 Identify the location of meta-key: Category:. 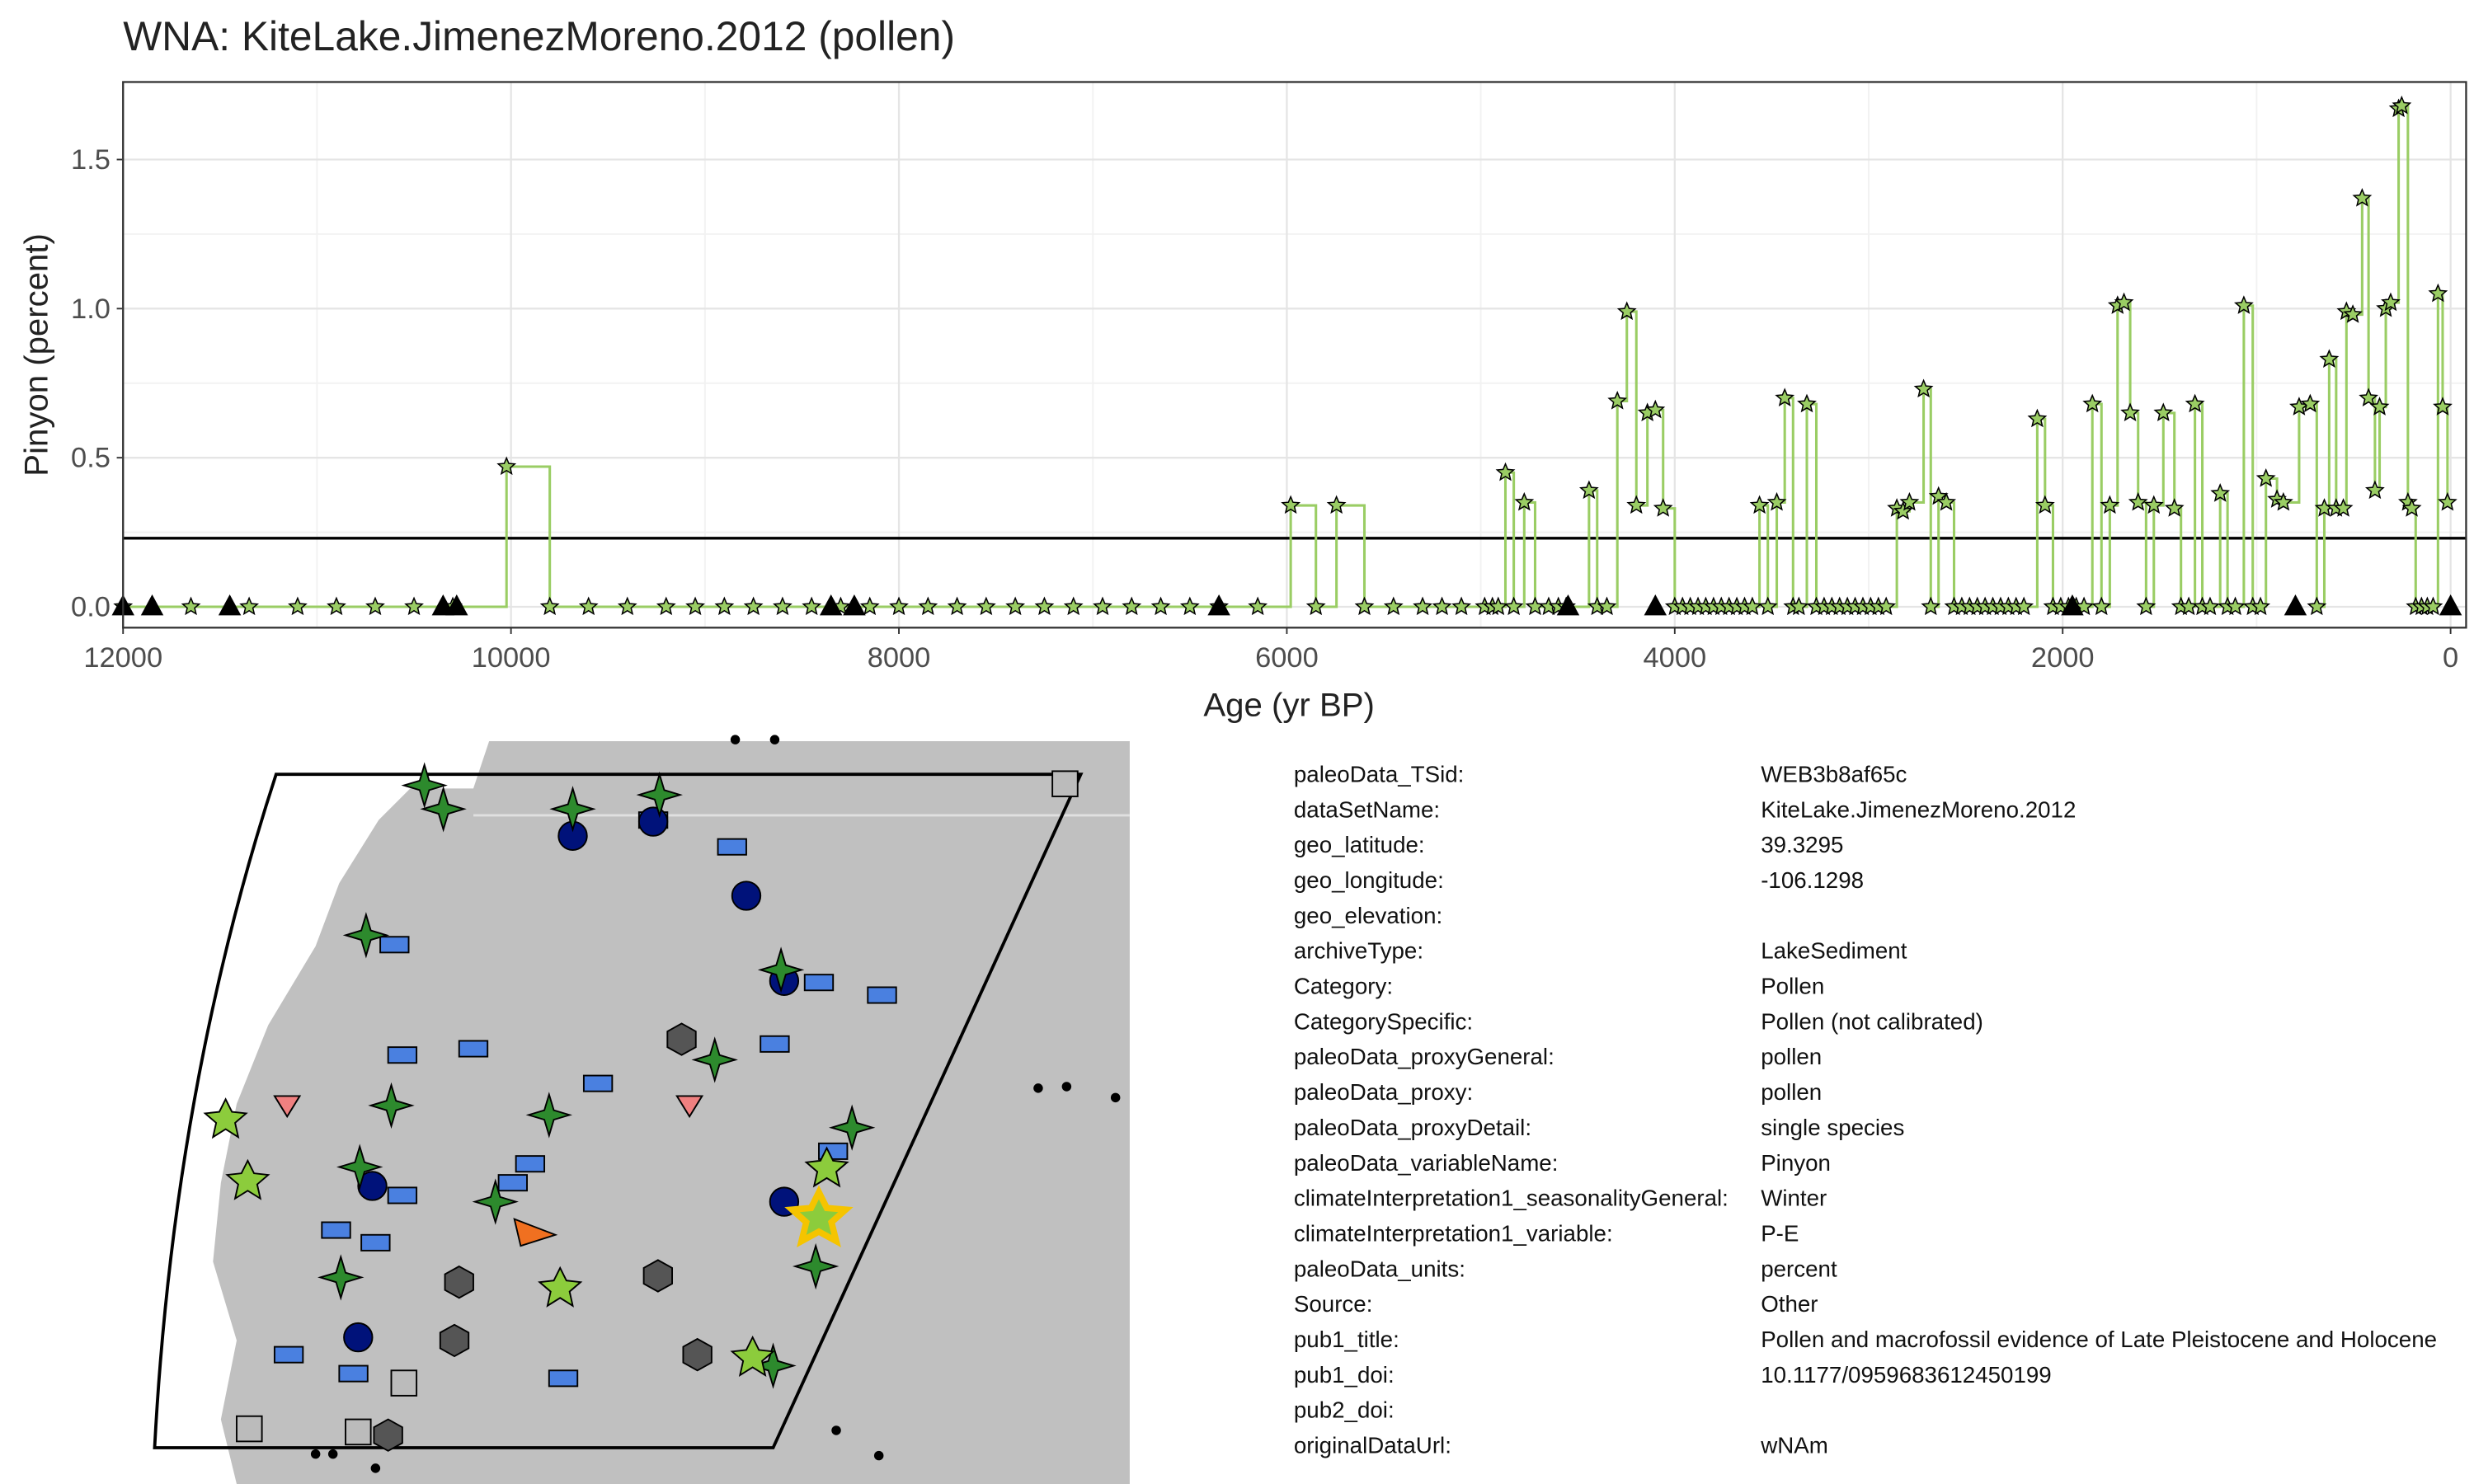
(1343, 986).